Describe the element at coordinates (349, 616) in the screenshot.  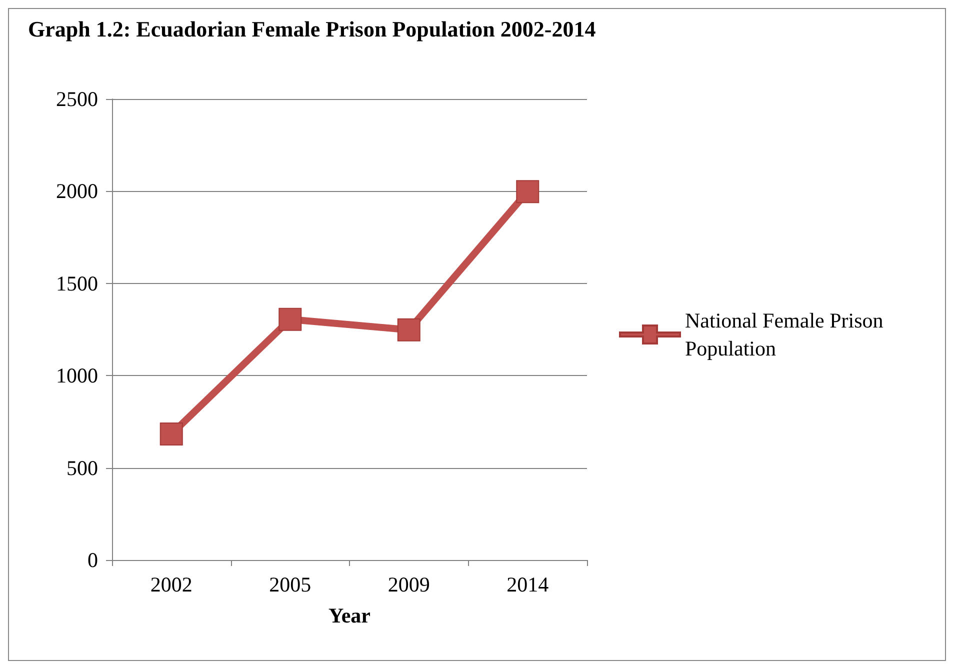
I see `x-axis-title: Year` at that location.